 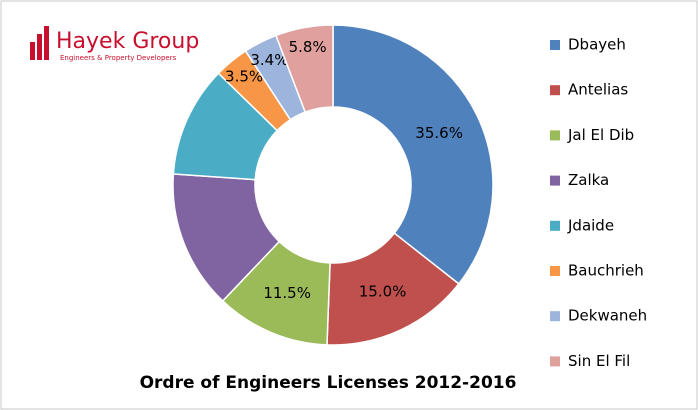 I want to click on logo-tagline: Engineers & Property Developers, so click(x=118, y=58).